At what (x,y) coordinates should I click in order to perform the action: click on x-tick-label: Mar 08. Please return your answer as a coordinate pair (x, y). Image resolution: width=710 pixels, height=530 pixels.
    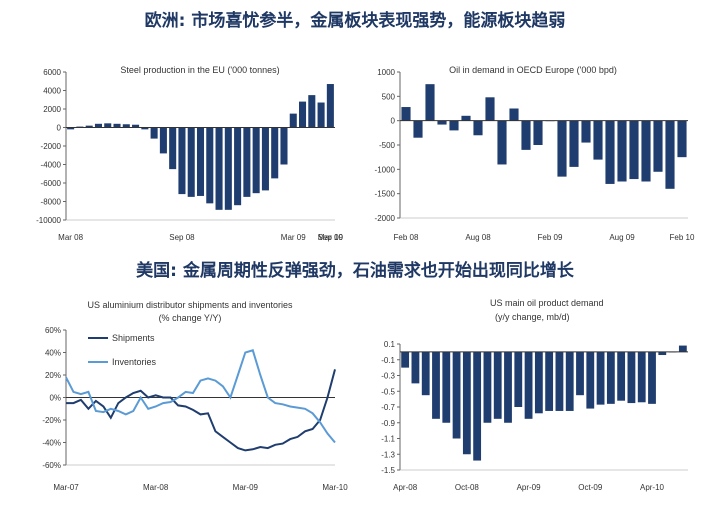
    Looking at the image, I should click on (70, 237).